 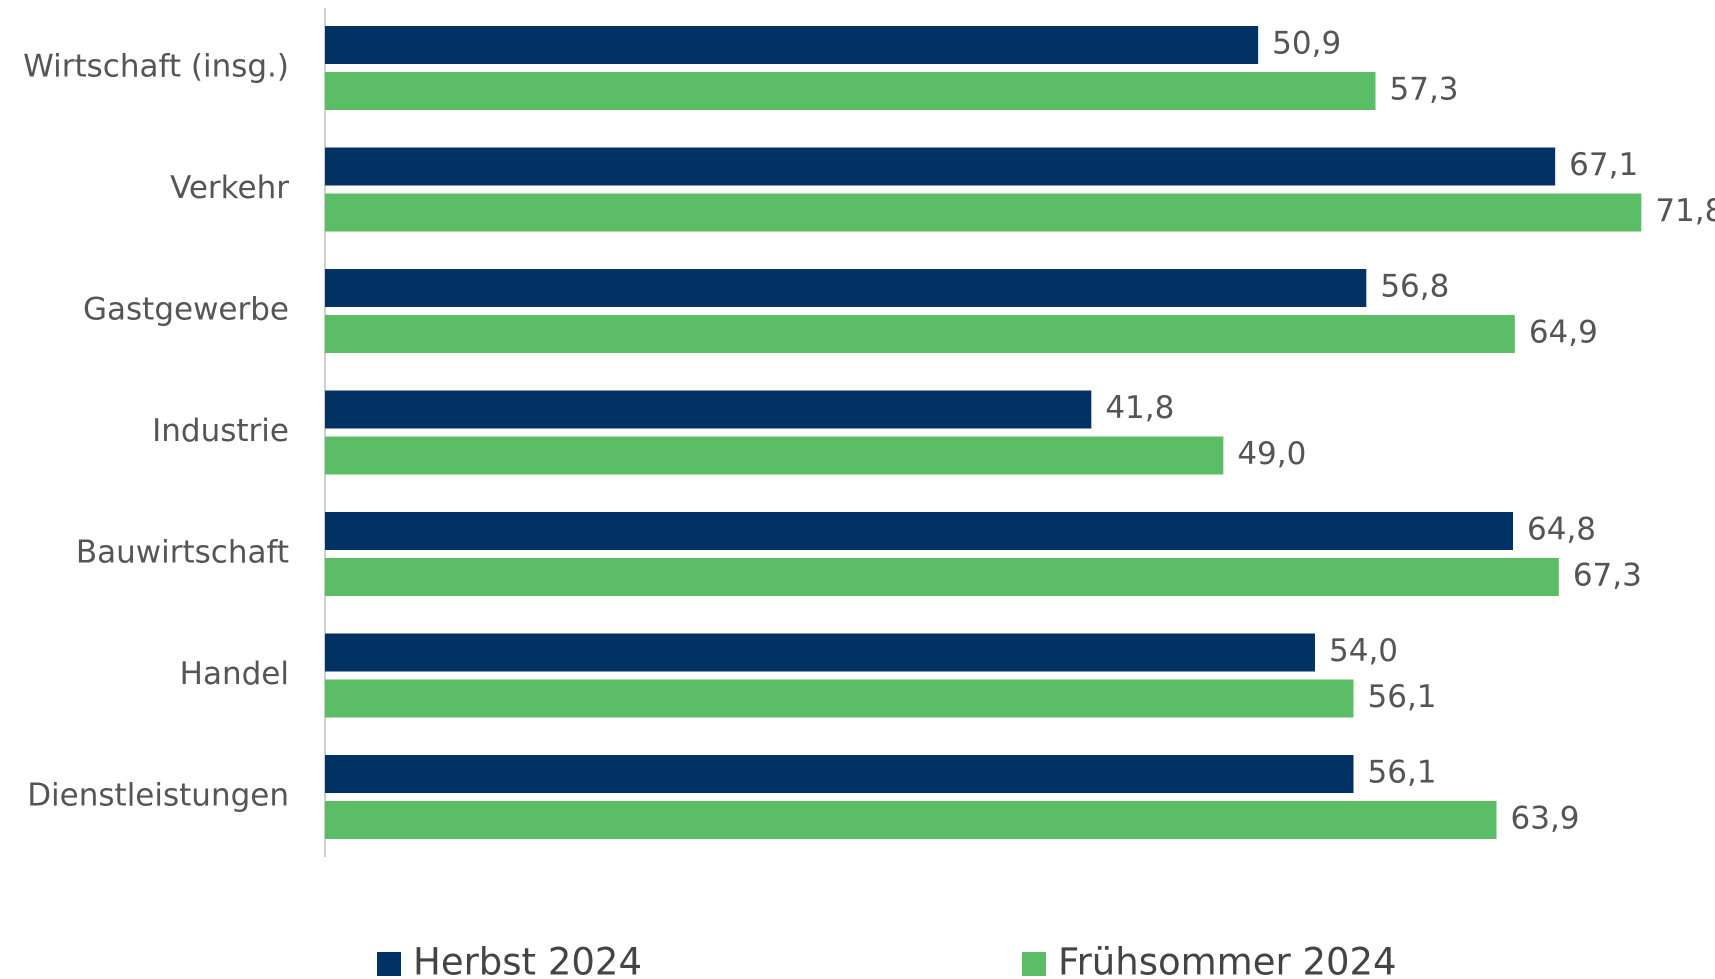 What do you see at coordinates (1271, 454) in the screenshot?
I see `value-label: 49,0` at bounding box center [1271, 454].